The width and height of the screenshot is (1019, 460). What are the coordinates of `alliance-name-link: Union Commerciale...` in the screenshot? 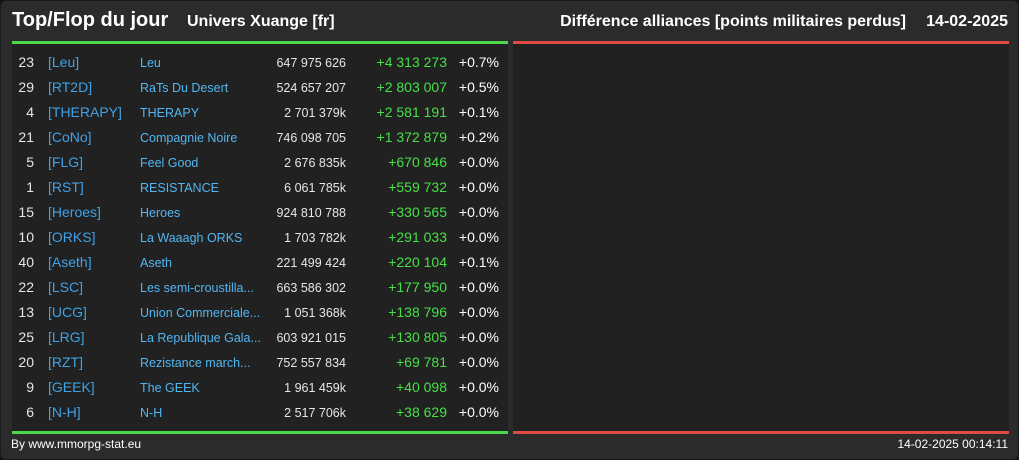 It's located at (200, 313).